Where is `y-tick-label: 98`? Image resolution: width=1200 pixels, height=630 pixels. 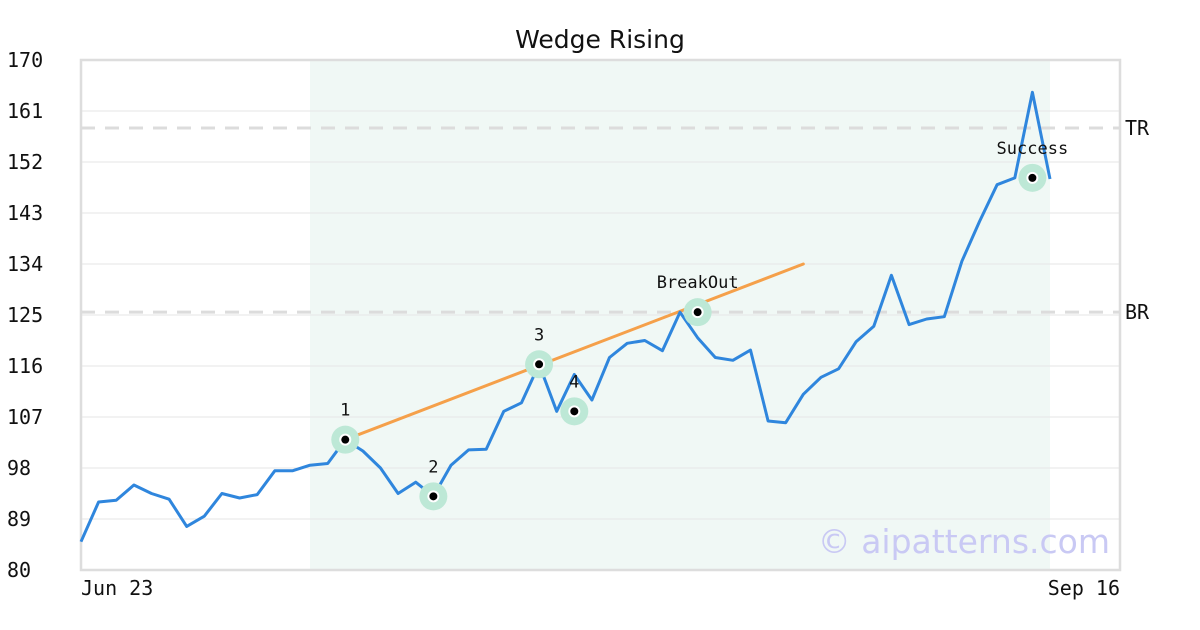
y-tick-label: 98 is located at coordinates (19, 468).